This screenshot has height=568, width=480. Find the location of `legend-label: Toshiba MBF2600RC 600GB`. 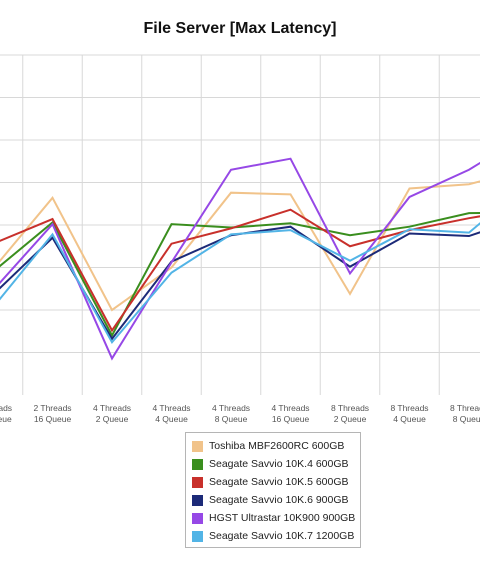

legend-label: Toshiba MBF2600RC 600GB is located at coordinates (277, 446).